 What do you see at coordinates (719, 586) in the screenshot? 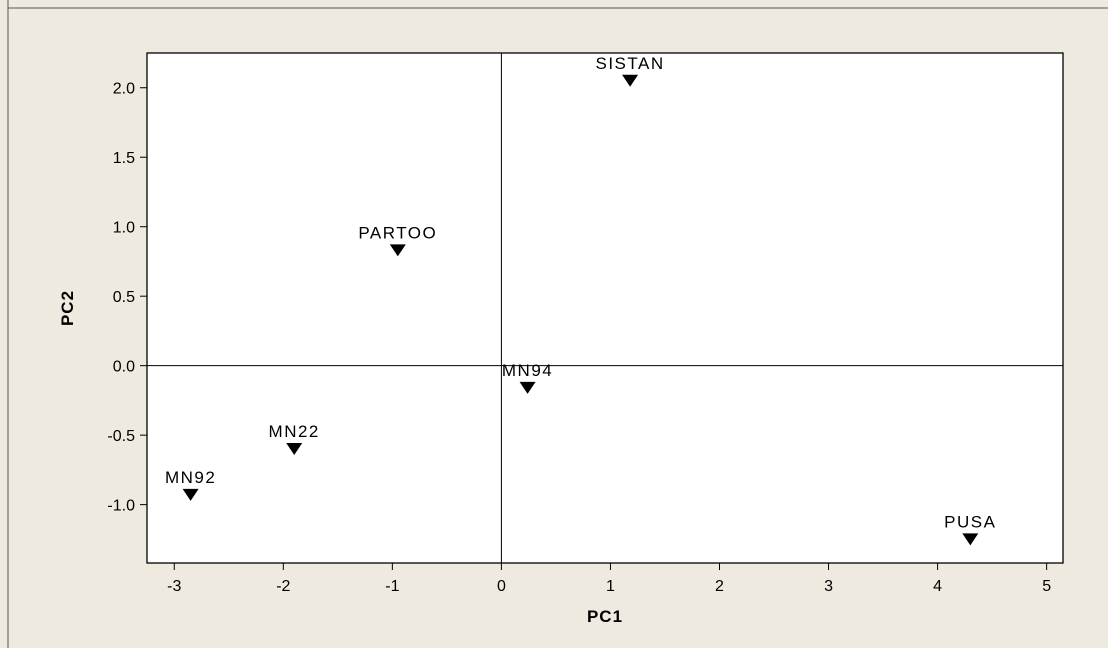
I see `x-tick-label: 2` at bounding box center [719, 586].